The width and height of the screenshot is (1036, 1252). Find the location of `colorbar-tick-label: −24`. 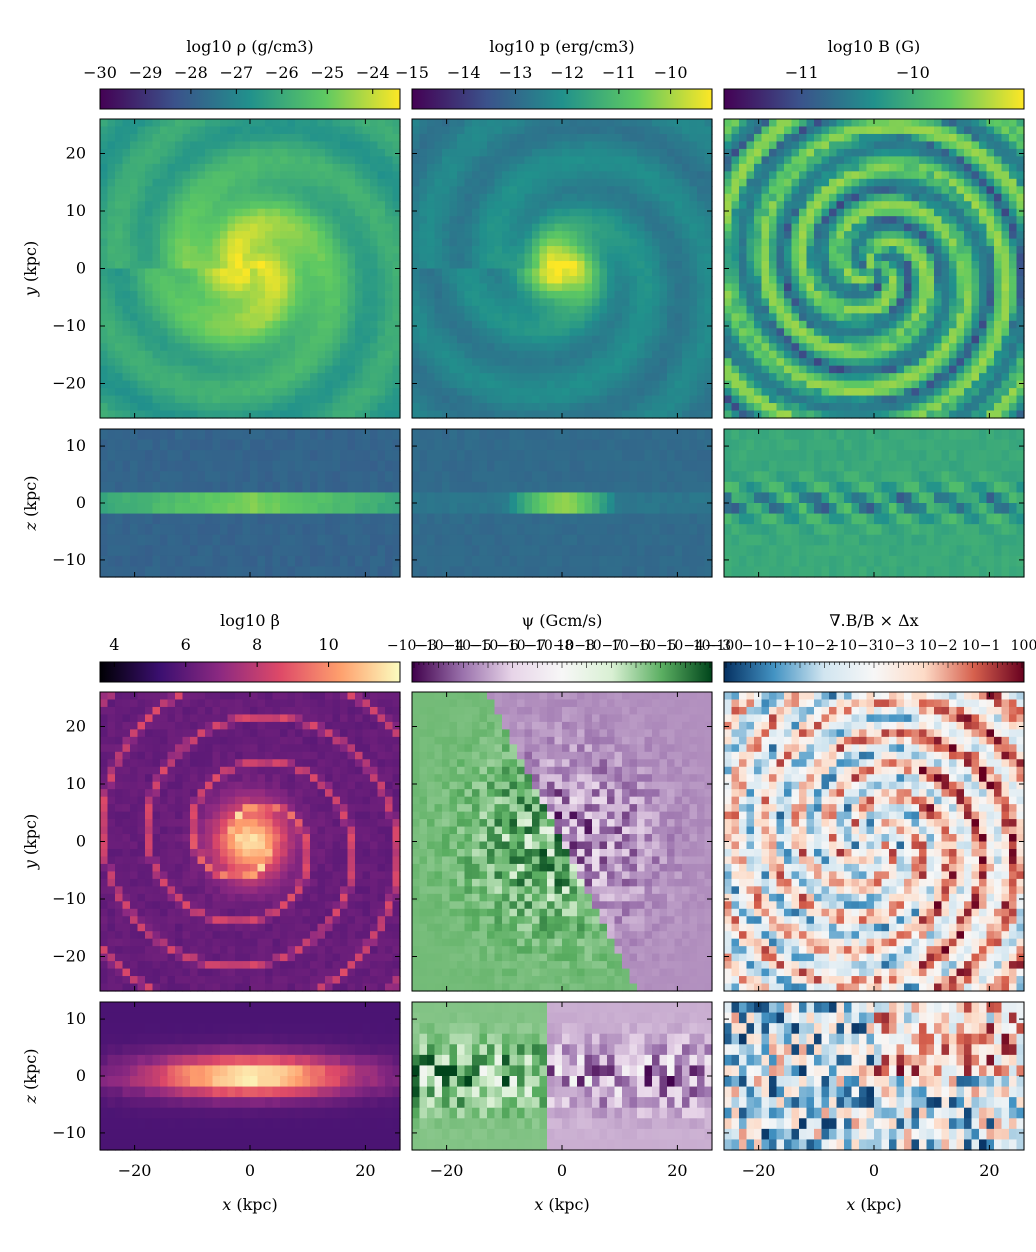

colorbar-tick-label: −24 is located at coordinates (373, 72).